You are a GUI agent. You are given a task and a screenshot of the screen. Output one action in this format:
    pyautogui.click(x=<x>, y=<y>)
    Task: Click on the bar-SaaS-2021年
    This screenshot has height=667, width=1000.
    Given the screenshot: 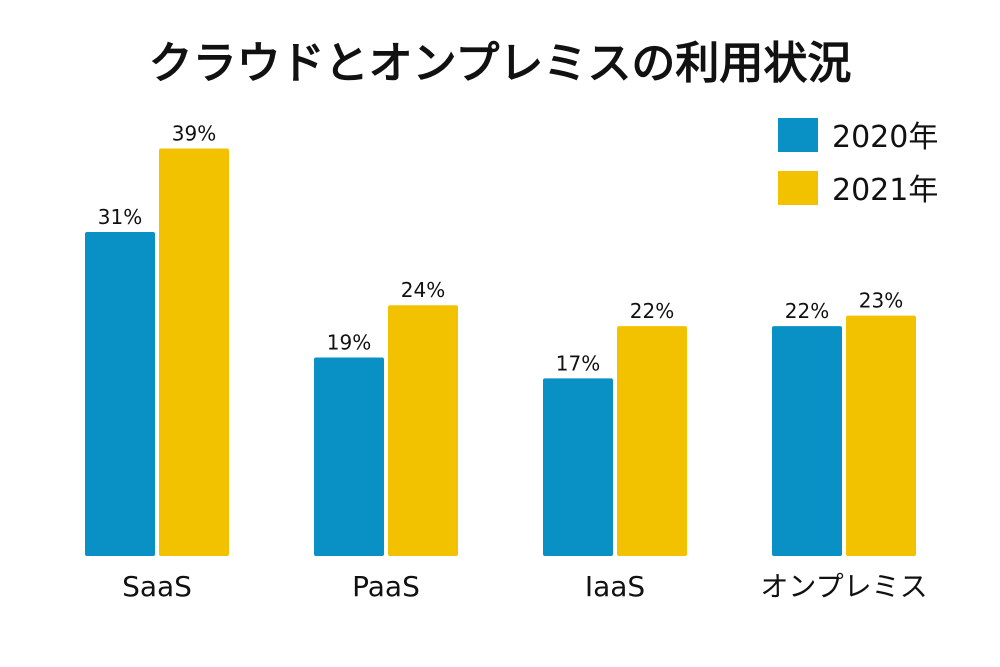 What is the action you would take?
    pyautogui.click(x=194, y=352)
    